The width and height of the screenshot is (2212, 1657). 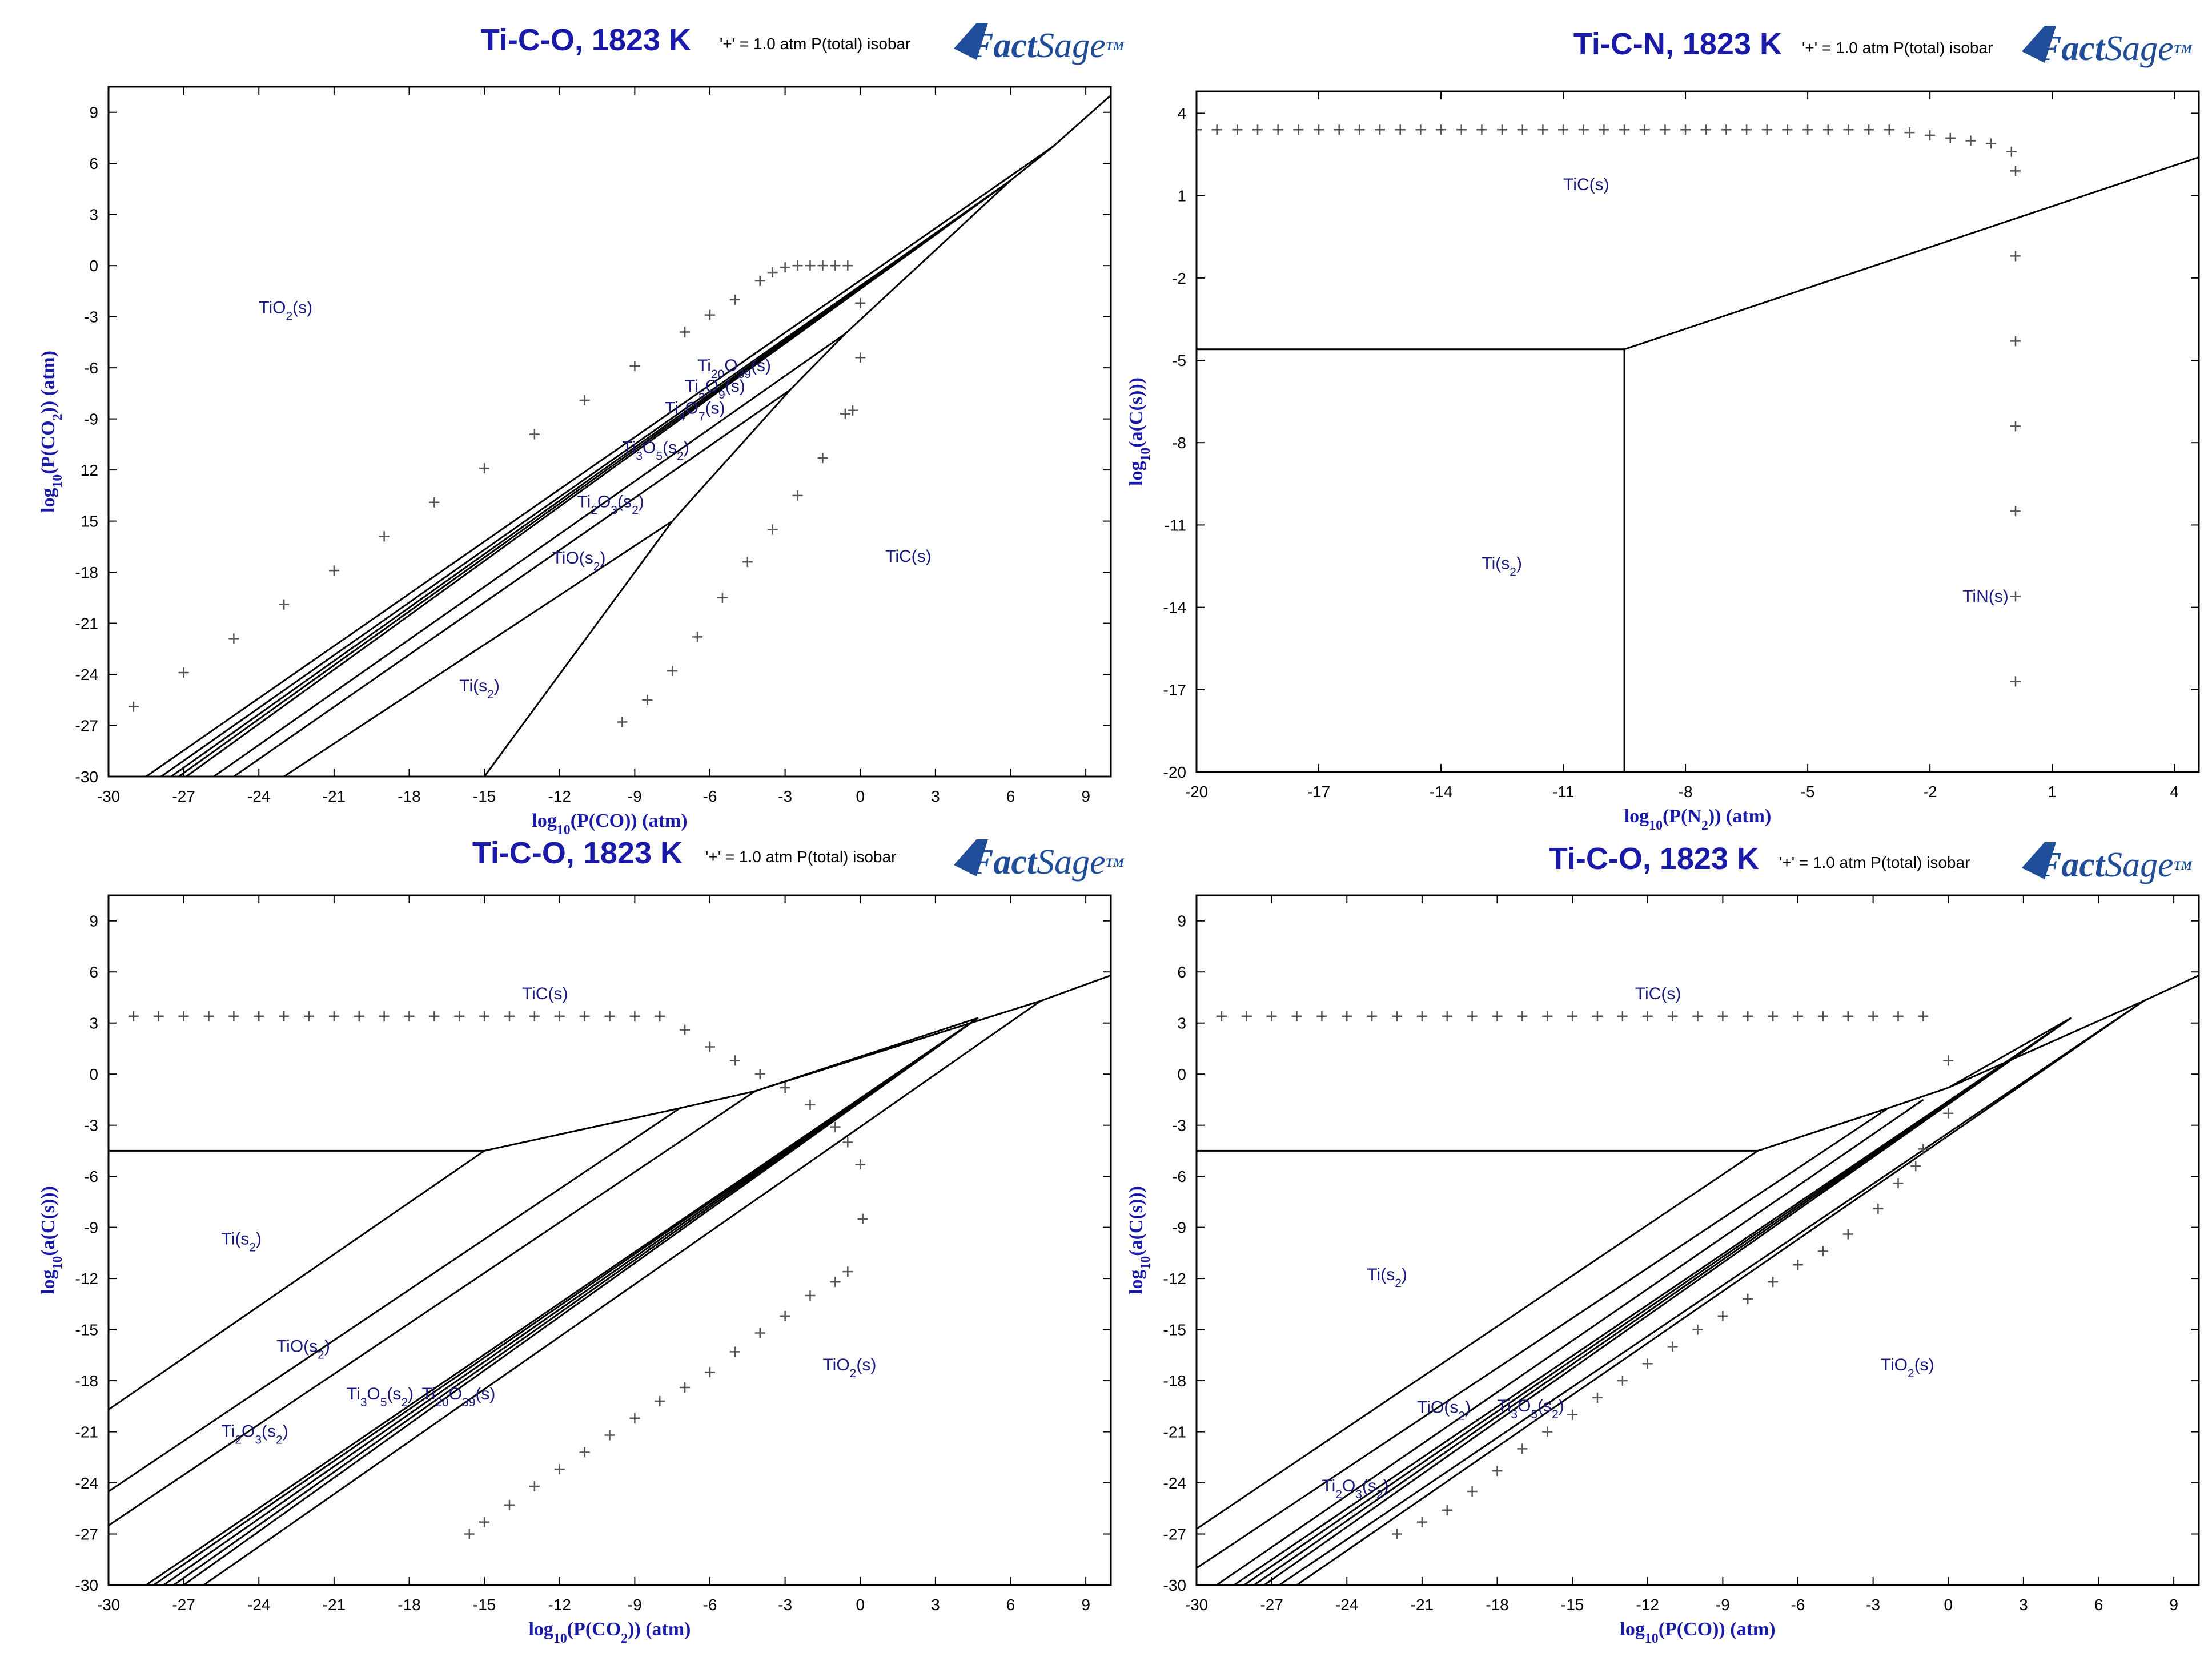 I want to click on x-axis-label: log10(P(CO2)) (atm), so click(x=609, y=1632).